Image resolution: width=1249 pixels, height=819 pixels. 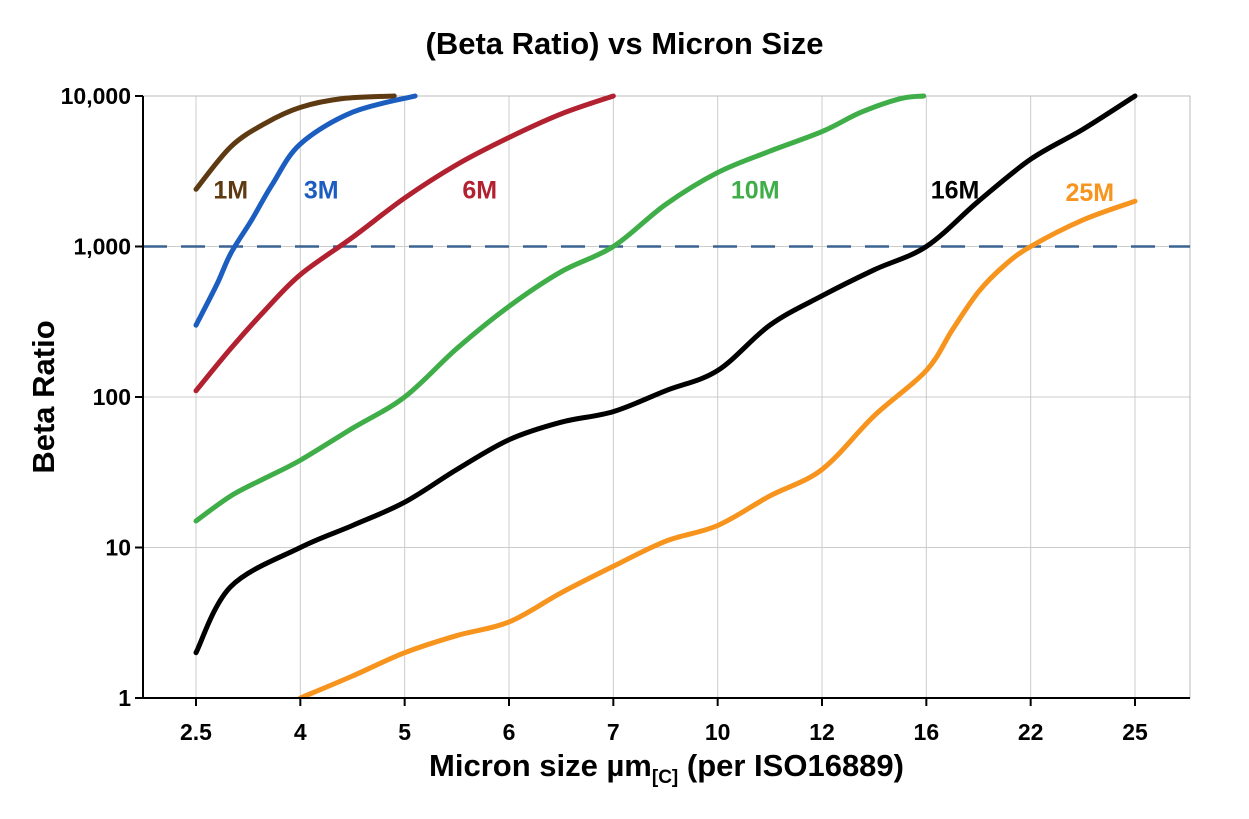 I want to click on series-label-1M: 1M, so click(x=230, y=190).